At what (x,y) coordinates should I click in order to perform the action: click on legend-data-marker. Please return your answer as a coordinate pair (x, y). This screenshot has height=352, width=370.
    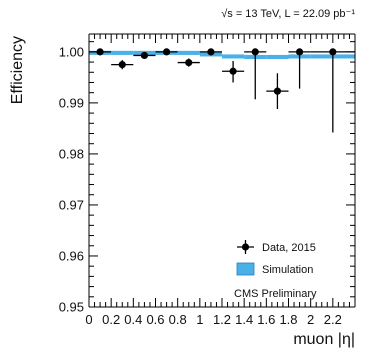
    Looking at the image, I should click on (245, 247).